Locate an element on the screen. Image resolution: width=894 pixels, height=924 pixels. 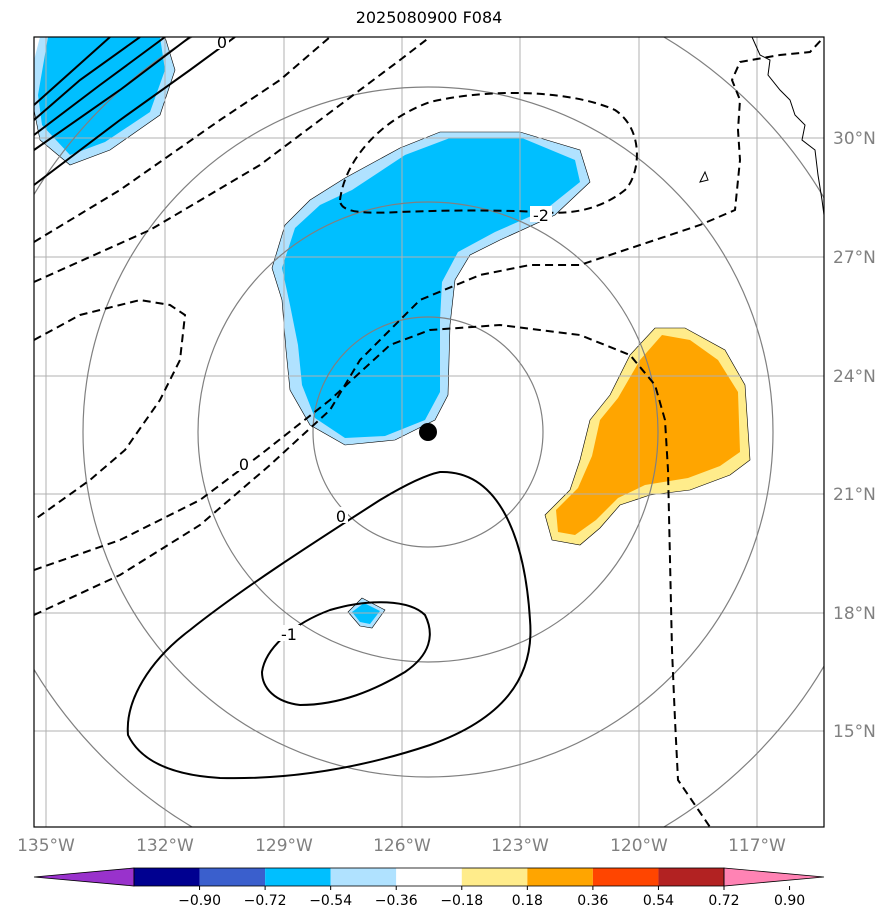
colorbar-tick-label: −0.90 is located at coordinates (199, 901).